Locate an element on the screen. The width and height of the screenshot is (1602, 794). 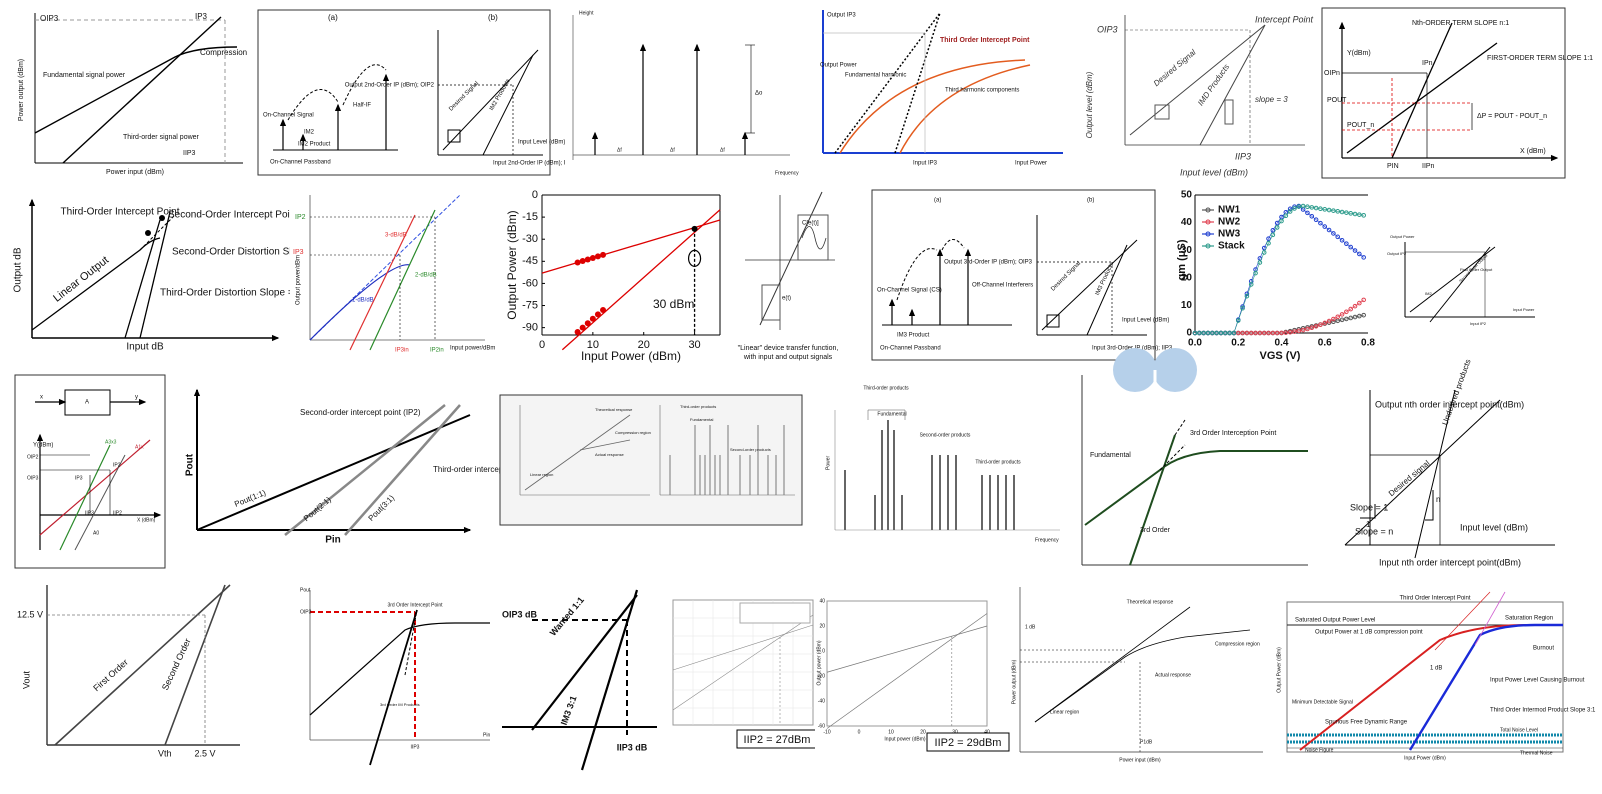
label: Input Power is located at coordinates (1031, 164).